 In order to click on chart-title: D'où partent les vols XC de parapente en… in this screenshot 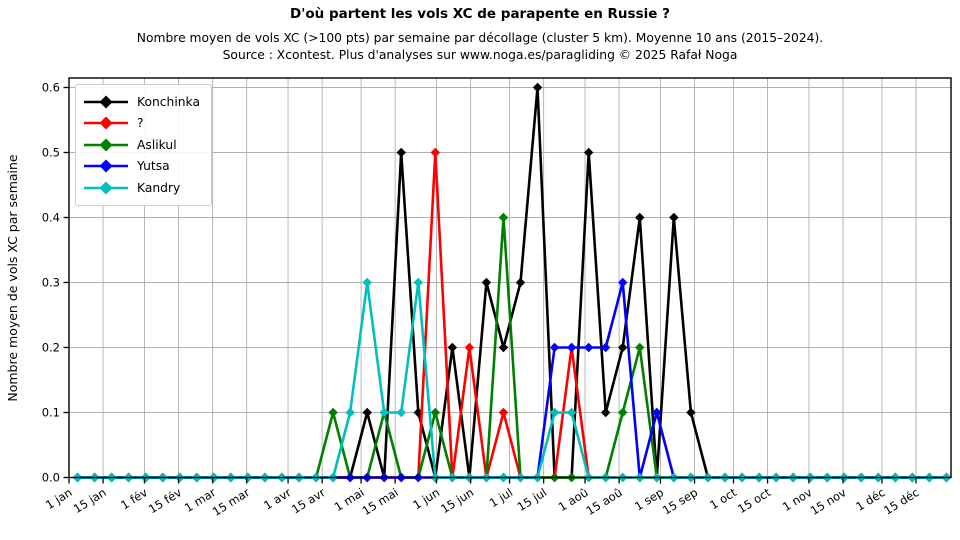, I will do `click(480, 14)`.